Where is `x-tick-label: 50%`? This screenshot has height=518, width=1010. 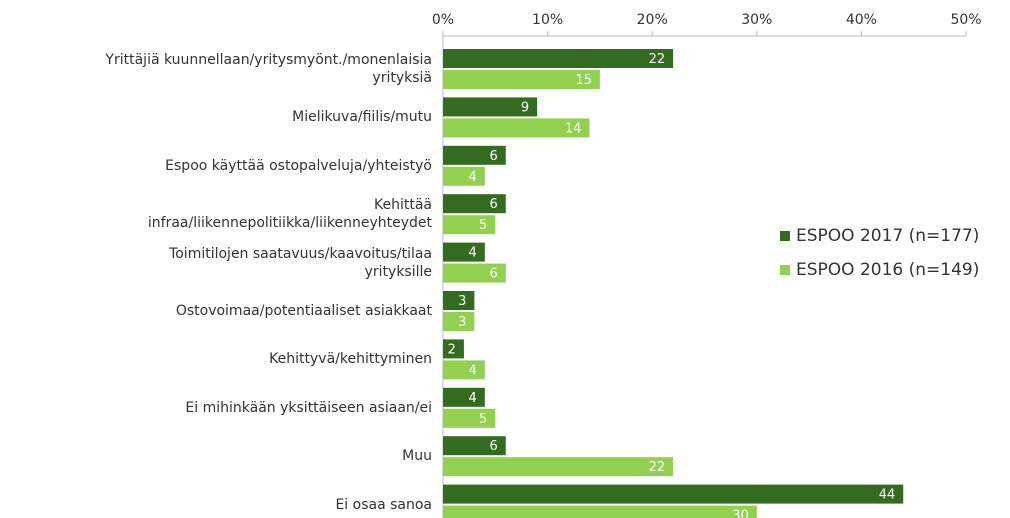
x-tick-label: 50% is located at coordinates (965, 20).